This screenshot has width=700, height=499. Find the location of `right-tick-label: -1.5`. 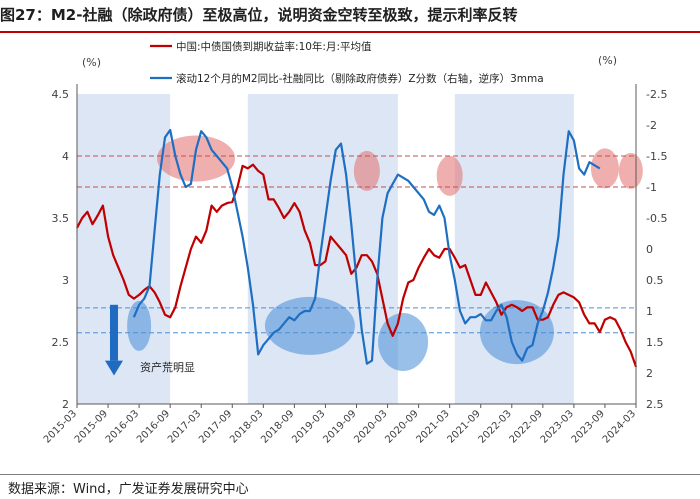

right-tick-label: -1.5 is located at coordinates (656, 156).